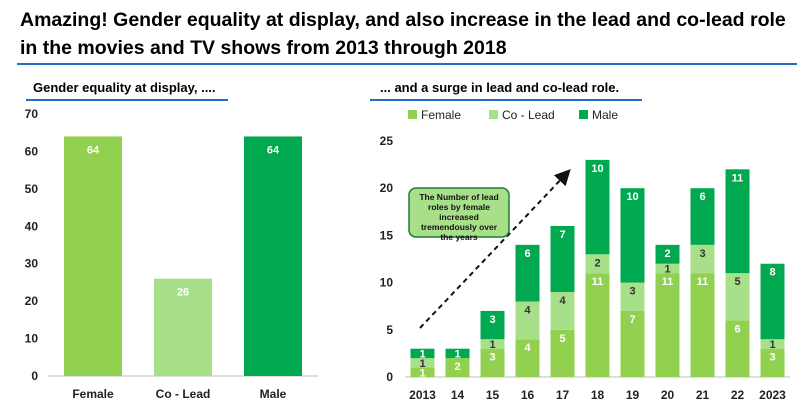 Image resolution: width=811 pixels, height=418 pixels. What do you see at coordinates (422, 395) in the screenshot?
I see `x-category-label: 2013` at bounding box center [422, 395].